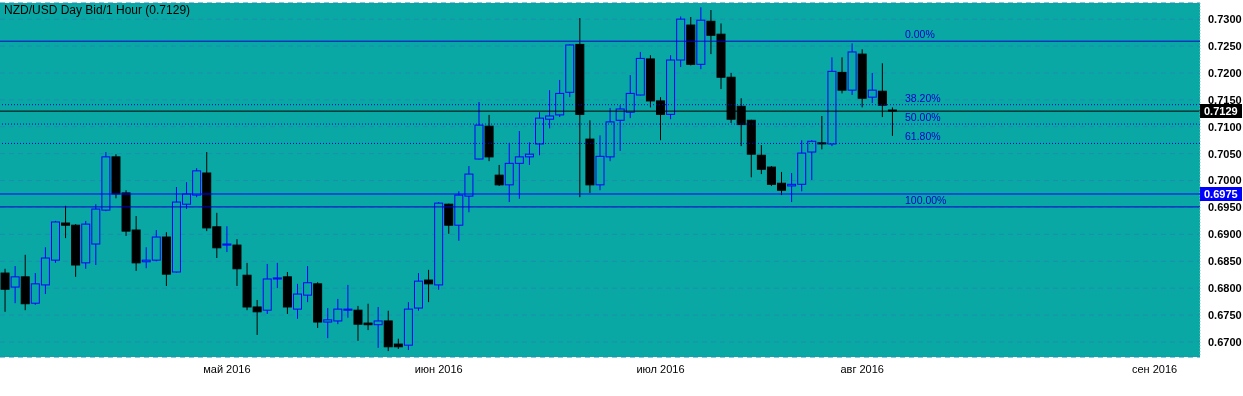 This screenshot has height=396, width=1243. What do you see at coordinates (1225, 19) in the screenshot?
I see `y-tick-label: 0.7300` at bounding box center [1225, 19].